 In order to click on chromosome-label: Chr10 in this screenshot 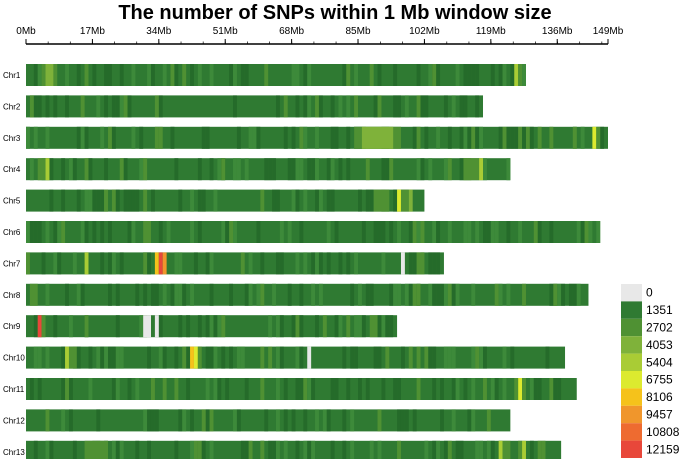, I will do `click(14, 358)`.